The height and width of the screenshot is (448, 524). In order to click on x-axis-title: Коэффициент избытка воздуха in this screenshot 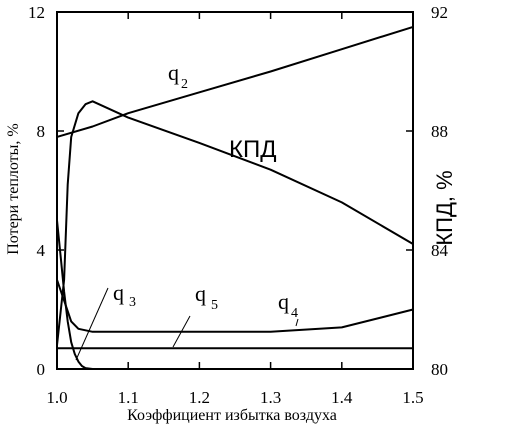, I will do `click(232, 415)`.